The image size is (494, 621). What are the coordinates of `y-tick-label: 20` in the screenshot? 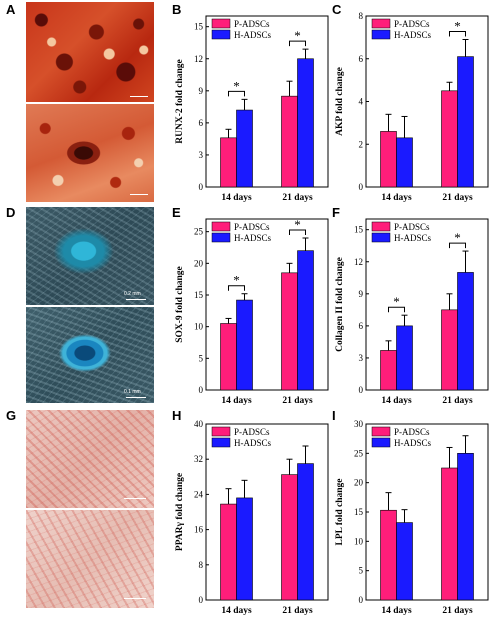 It's located at (359, 483).